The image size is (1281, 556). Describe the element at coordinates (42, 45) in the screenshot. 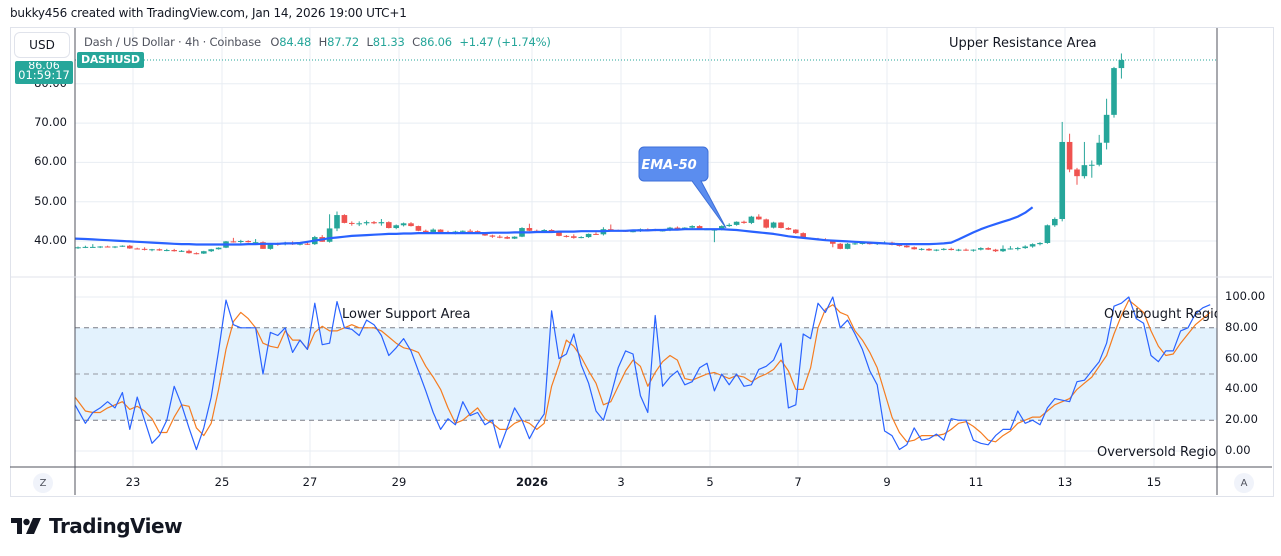

I see `currency-button: USD` at that location.